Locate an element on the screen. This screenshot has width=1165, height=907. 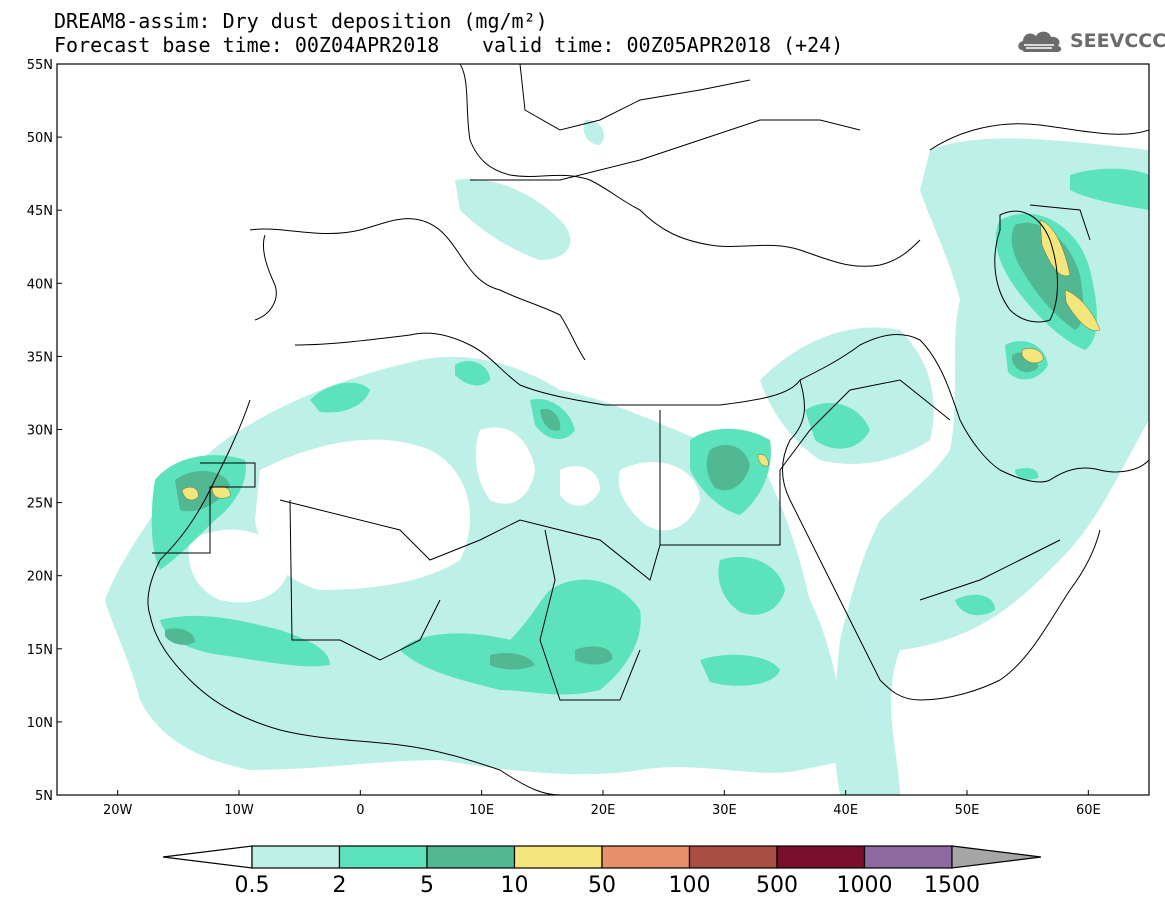
lat-tick-label: 25N is located at coordinates (40, 504).